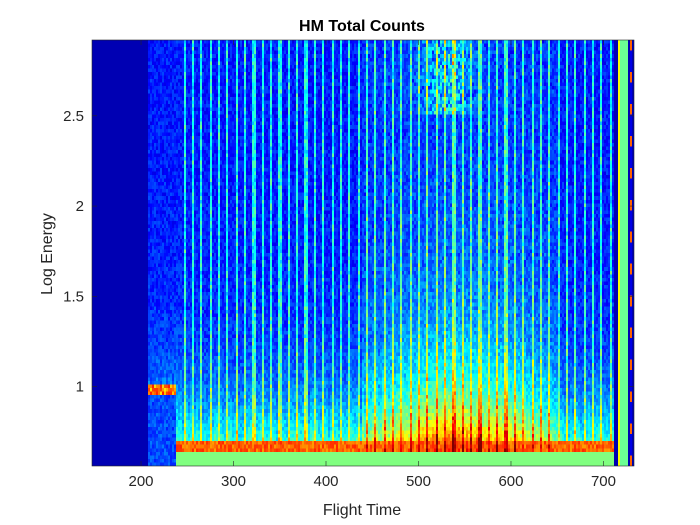 Image resolution: width=700 pixels, height=525 pixels. Describe the element at coordinates (510, 481) in the screenshot. I see `x-tick-label: 600` at that location.